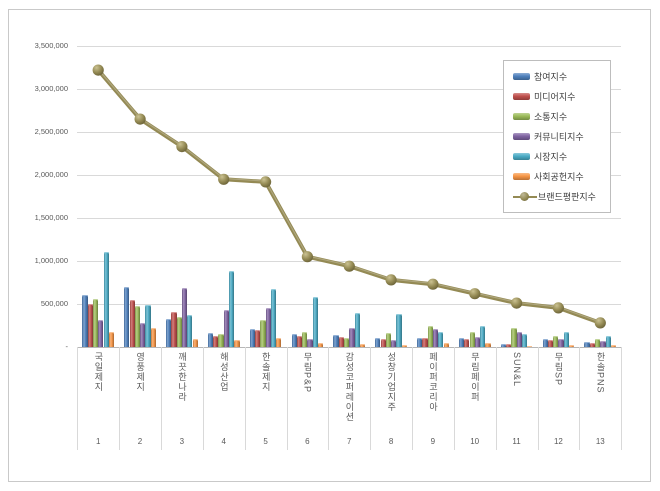 This screenshot has width=660, height=491. What do you see at coordinates (307, 441) in the screenshot?
I see `category-rank-label: 6` at bounding box center [307, 441].